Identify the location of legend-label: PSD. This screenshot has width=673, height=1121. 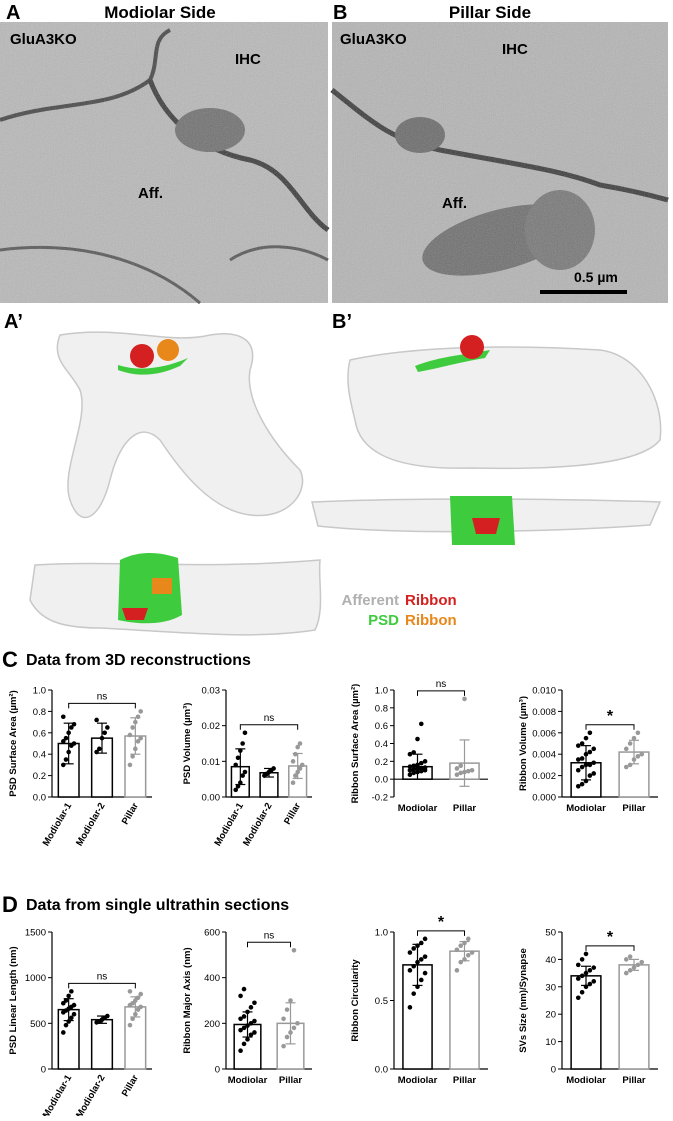
(383, 620).